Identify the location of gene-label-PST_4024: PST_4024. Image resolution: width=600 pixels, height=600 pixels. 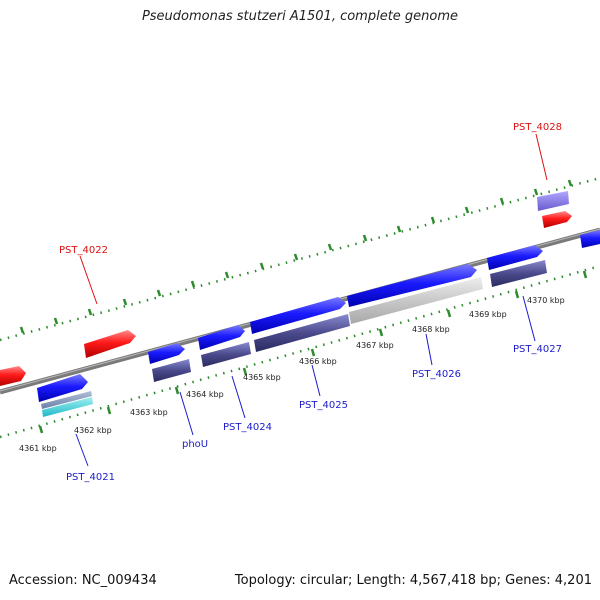
(247, 427).